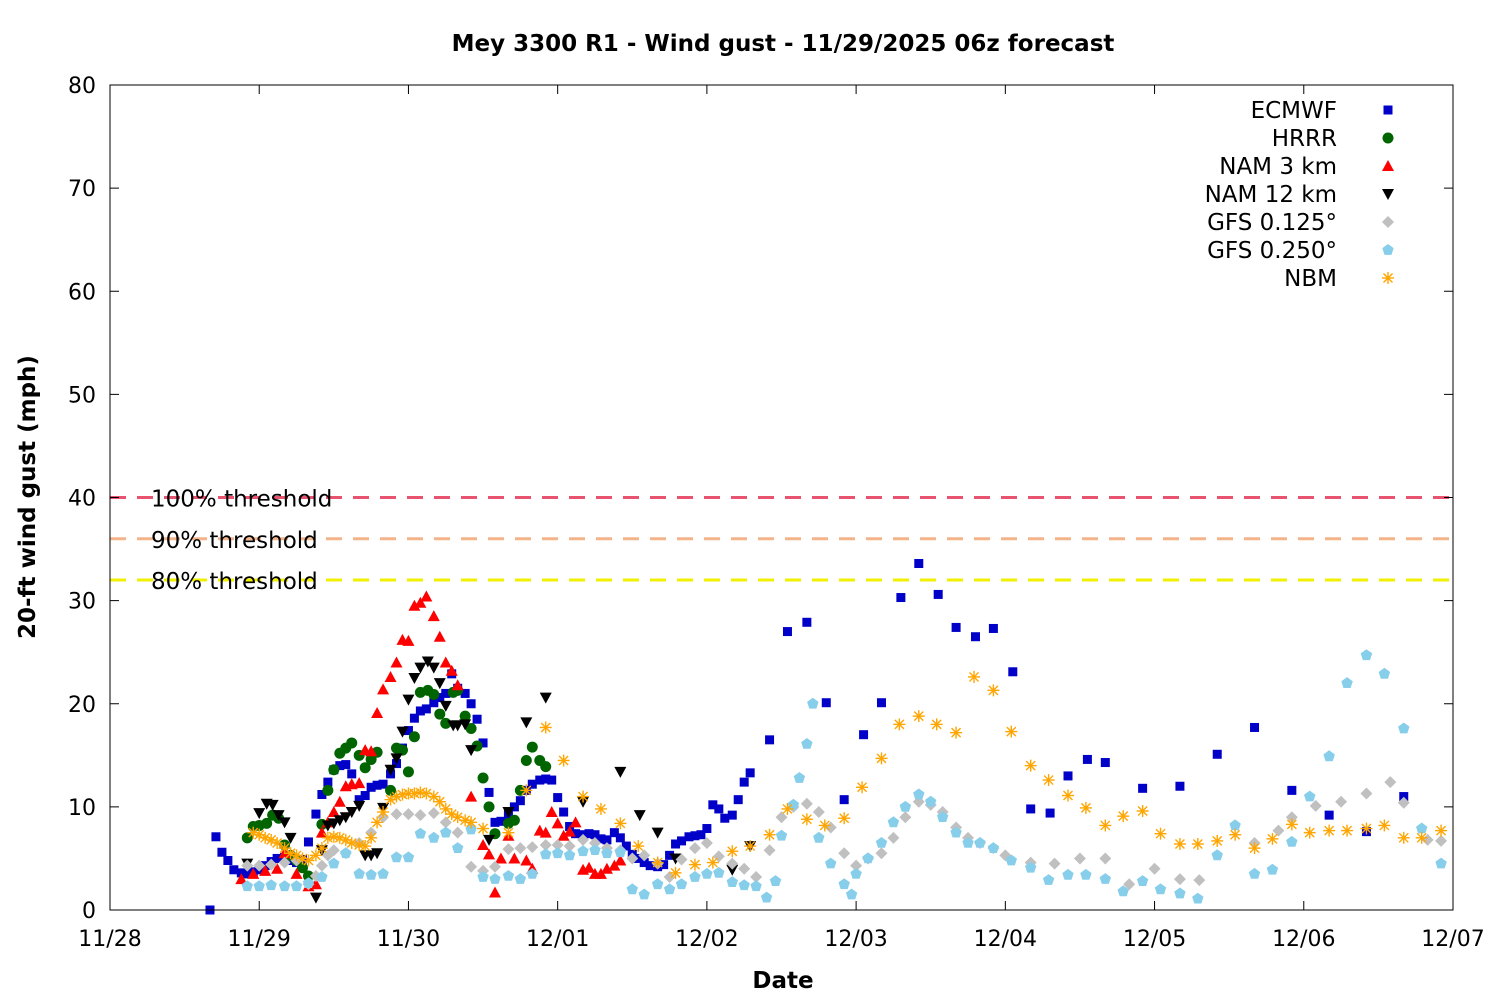  Describe the element at coordinates (82, 292) in the screenshot. I see `y-tick-label: 60` at that location.